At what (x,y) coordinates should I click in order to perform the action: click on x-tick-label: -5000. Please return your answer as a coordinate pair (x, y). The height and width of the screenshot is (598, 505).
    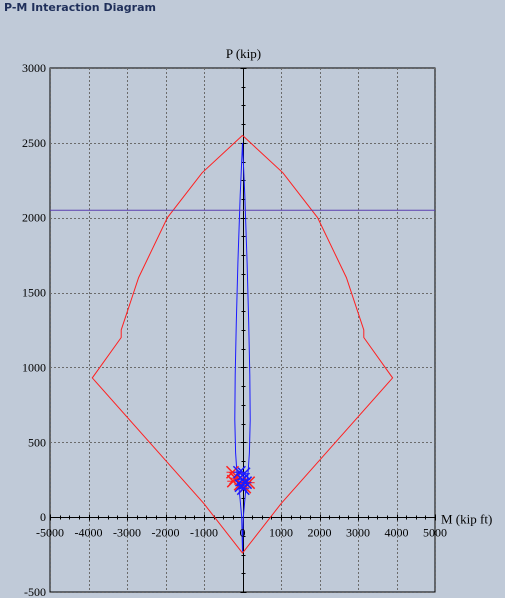
    Looking at the image, I should click on (50, 533).